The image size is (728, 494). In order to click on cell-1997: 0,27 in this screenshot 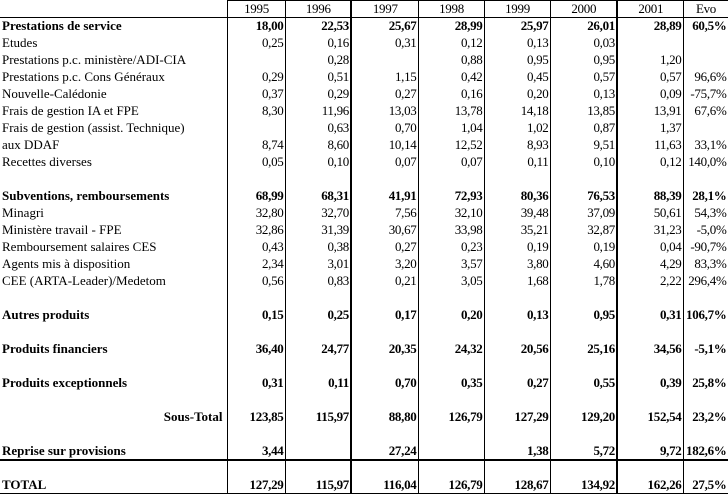, I will do `click(384, 94)`.